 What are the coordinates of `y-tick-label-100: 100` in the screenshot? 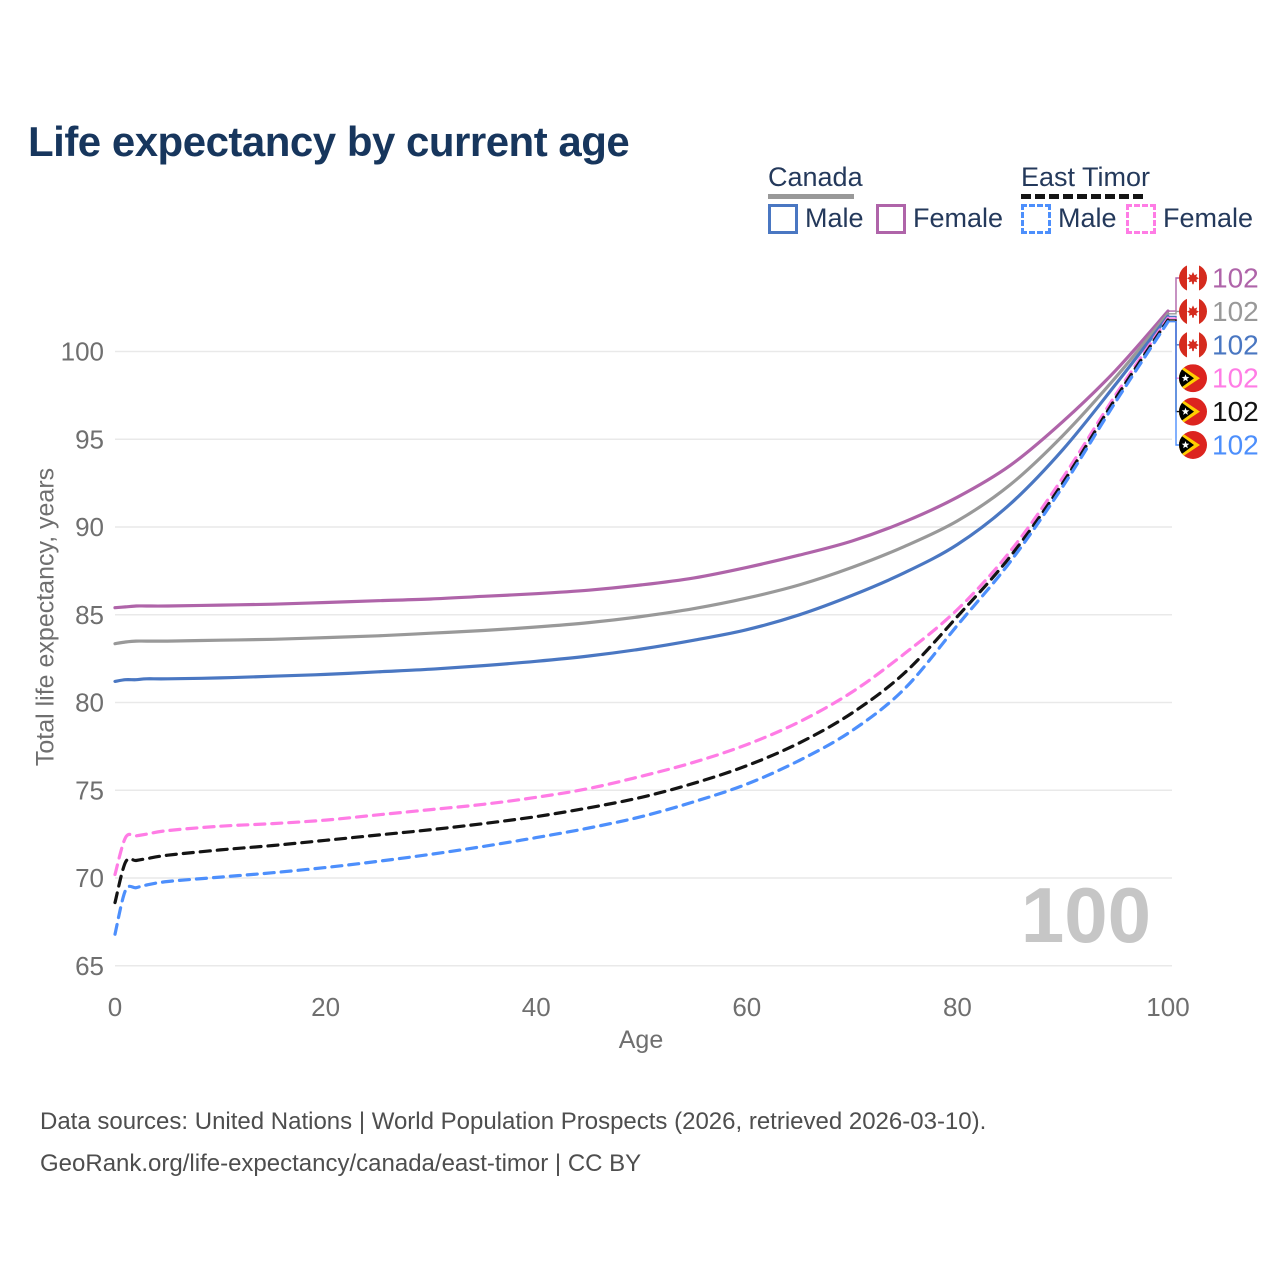 It's located at (82, 352).